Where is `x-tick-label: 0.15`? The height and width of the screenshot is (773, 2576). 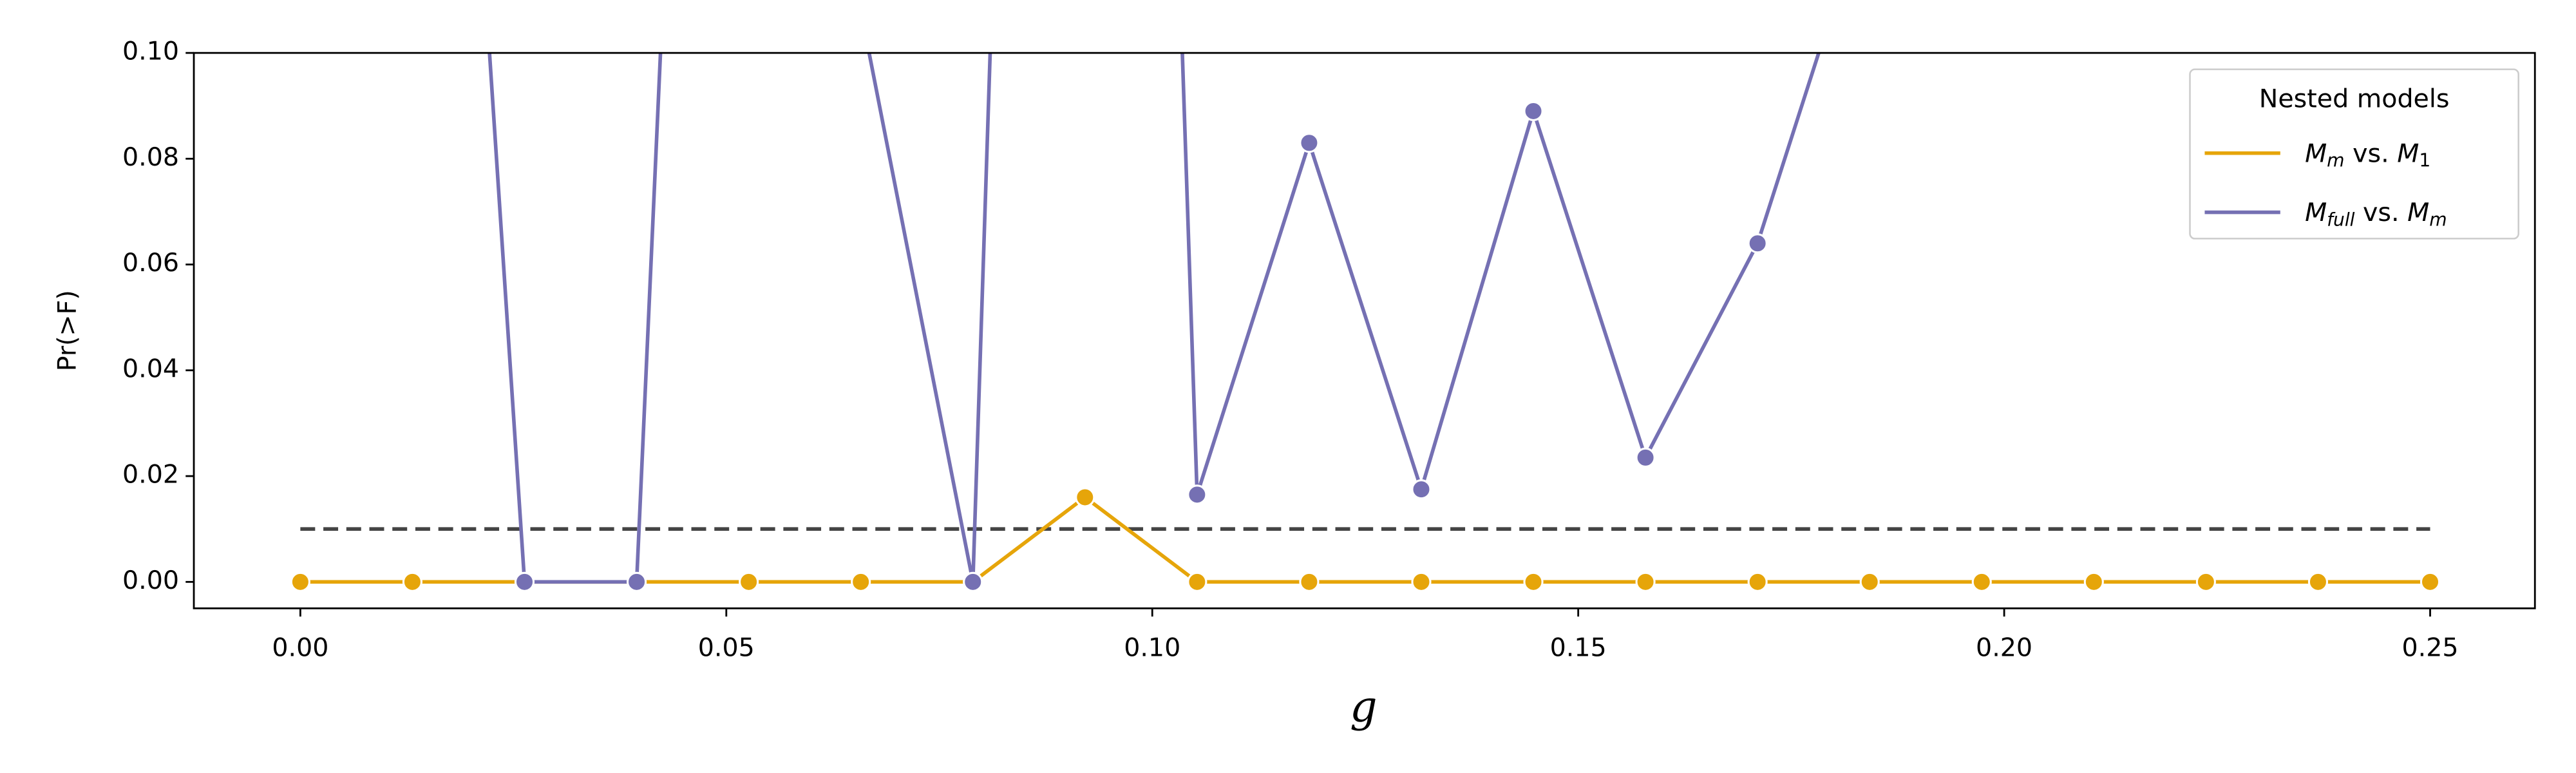
x-tick-label: 0.15 is located at coordinates (1578, 648).